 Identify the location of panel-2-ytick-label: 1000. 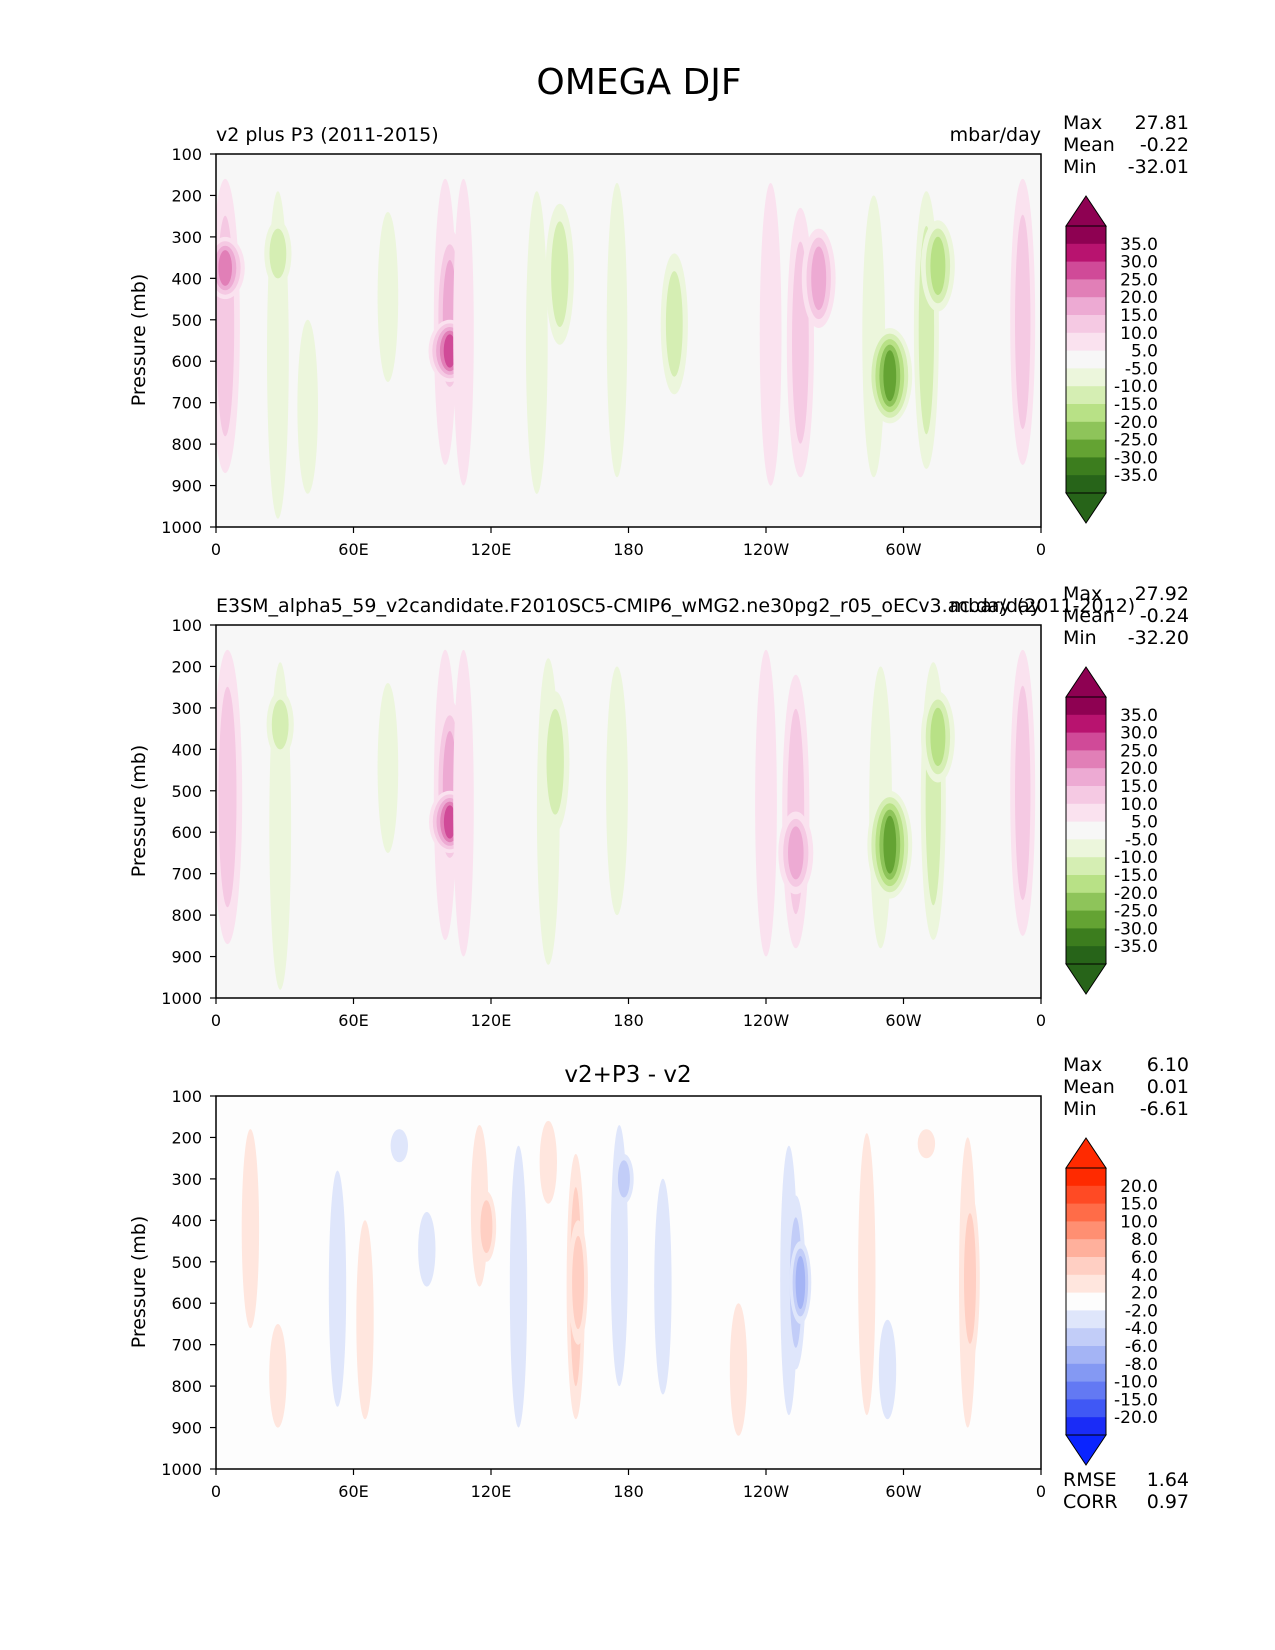
(181, 998).